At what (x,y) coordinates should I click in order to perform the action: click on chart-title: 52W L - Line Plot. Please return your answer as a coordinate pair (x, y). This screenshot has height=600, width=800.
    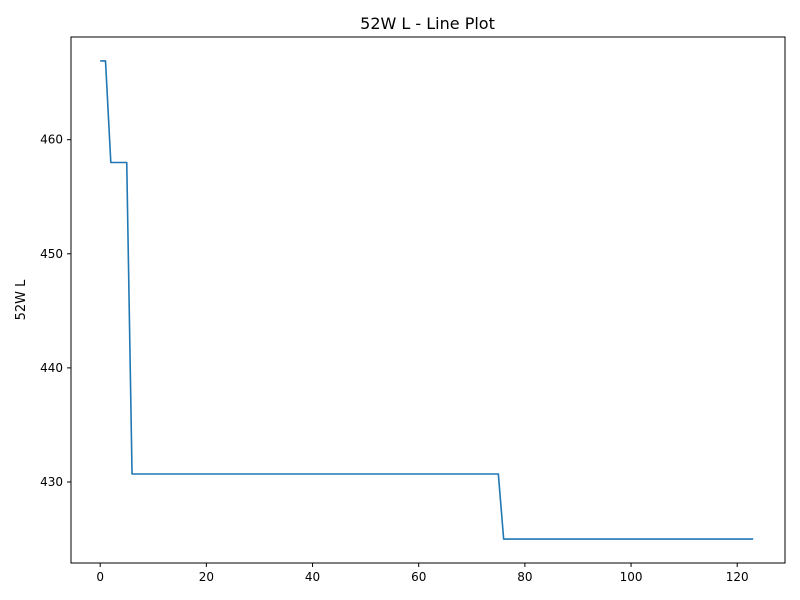
    Looking at the image, I should click on (427, 23).